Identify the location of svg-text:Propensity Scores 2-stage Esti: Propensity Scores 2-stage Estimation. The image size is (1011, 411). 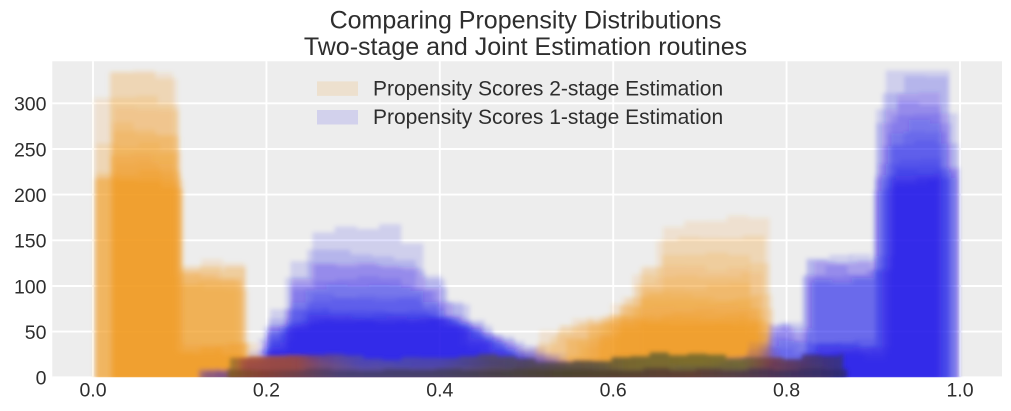
(548, 88).